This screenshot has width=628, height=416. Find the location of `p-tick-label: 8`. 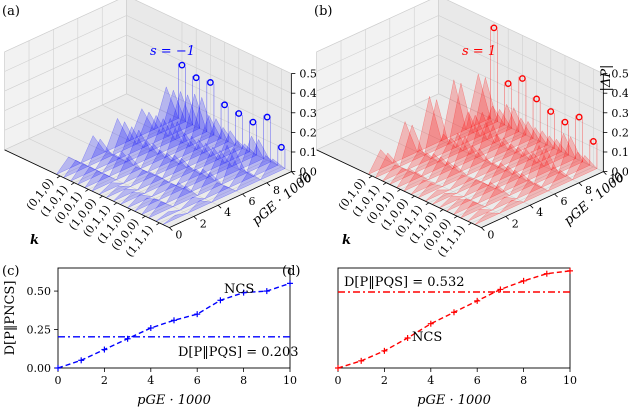

p-tick-label: 8 is located at coordinates (588, 190).